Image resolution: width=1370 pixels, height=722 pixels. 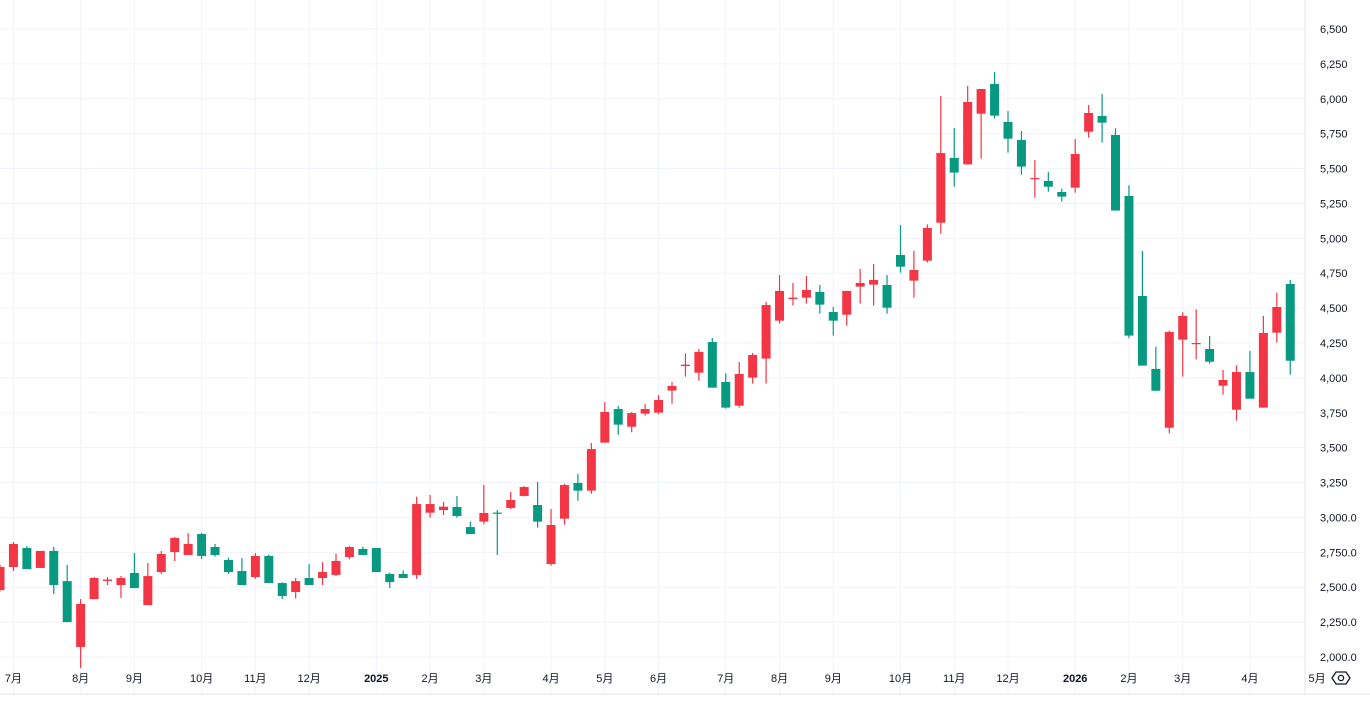 I want to click on eye-settings-icon, so click(x=1341, y=678).